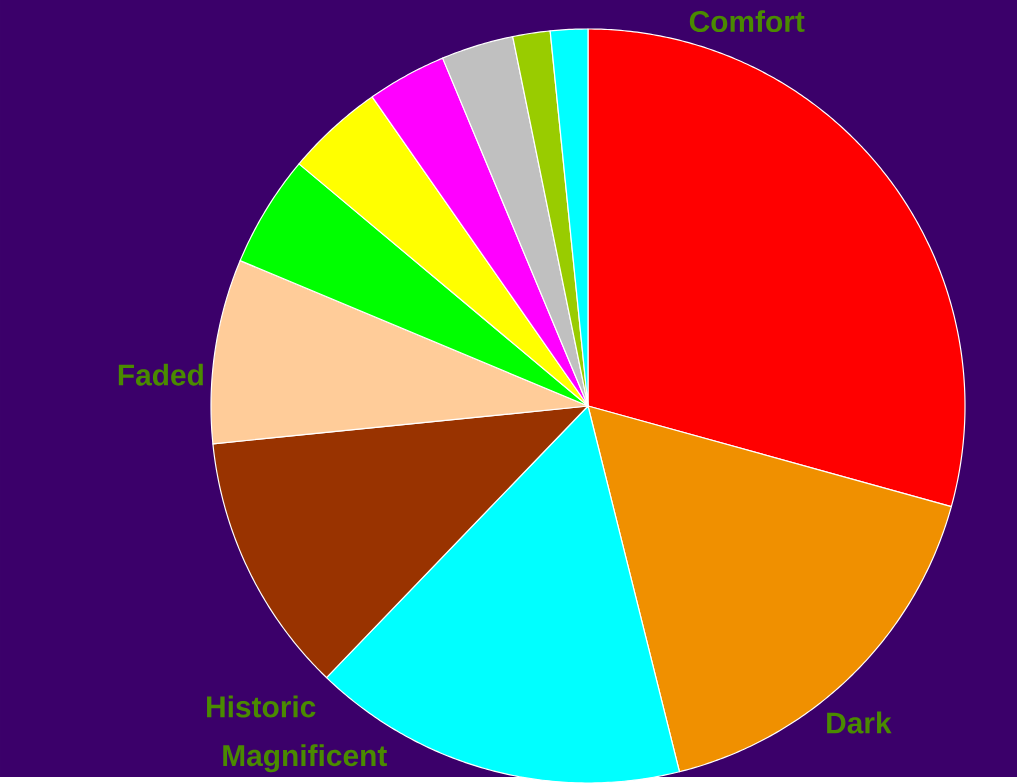 The height and width of the screenshot is (784, 1017). What do you see at coordinates (160, 374) in the screenshot?
I see `slice-label: Faded` at bounding box center [160, 374].